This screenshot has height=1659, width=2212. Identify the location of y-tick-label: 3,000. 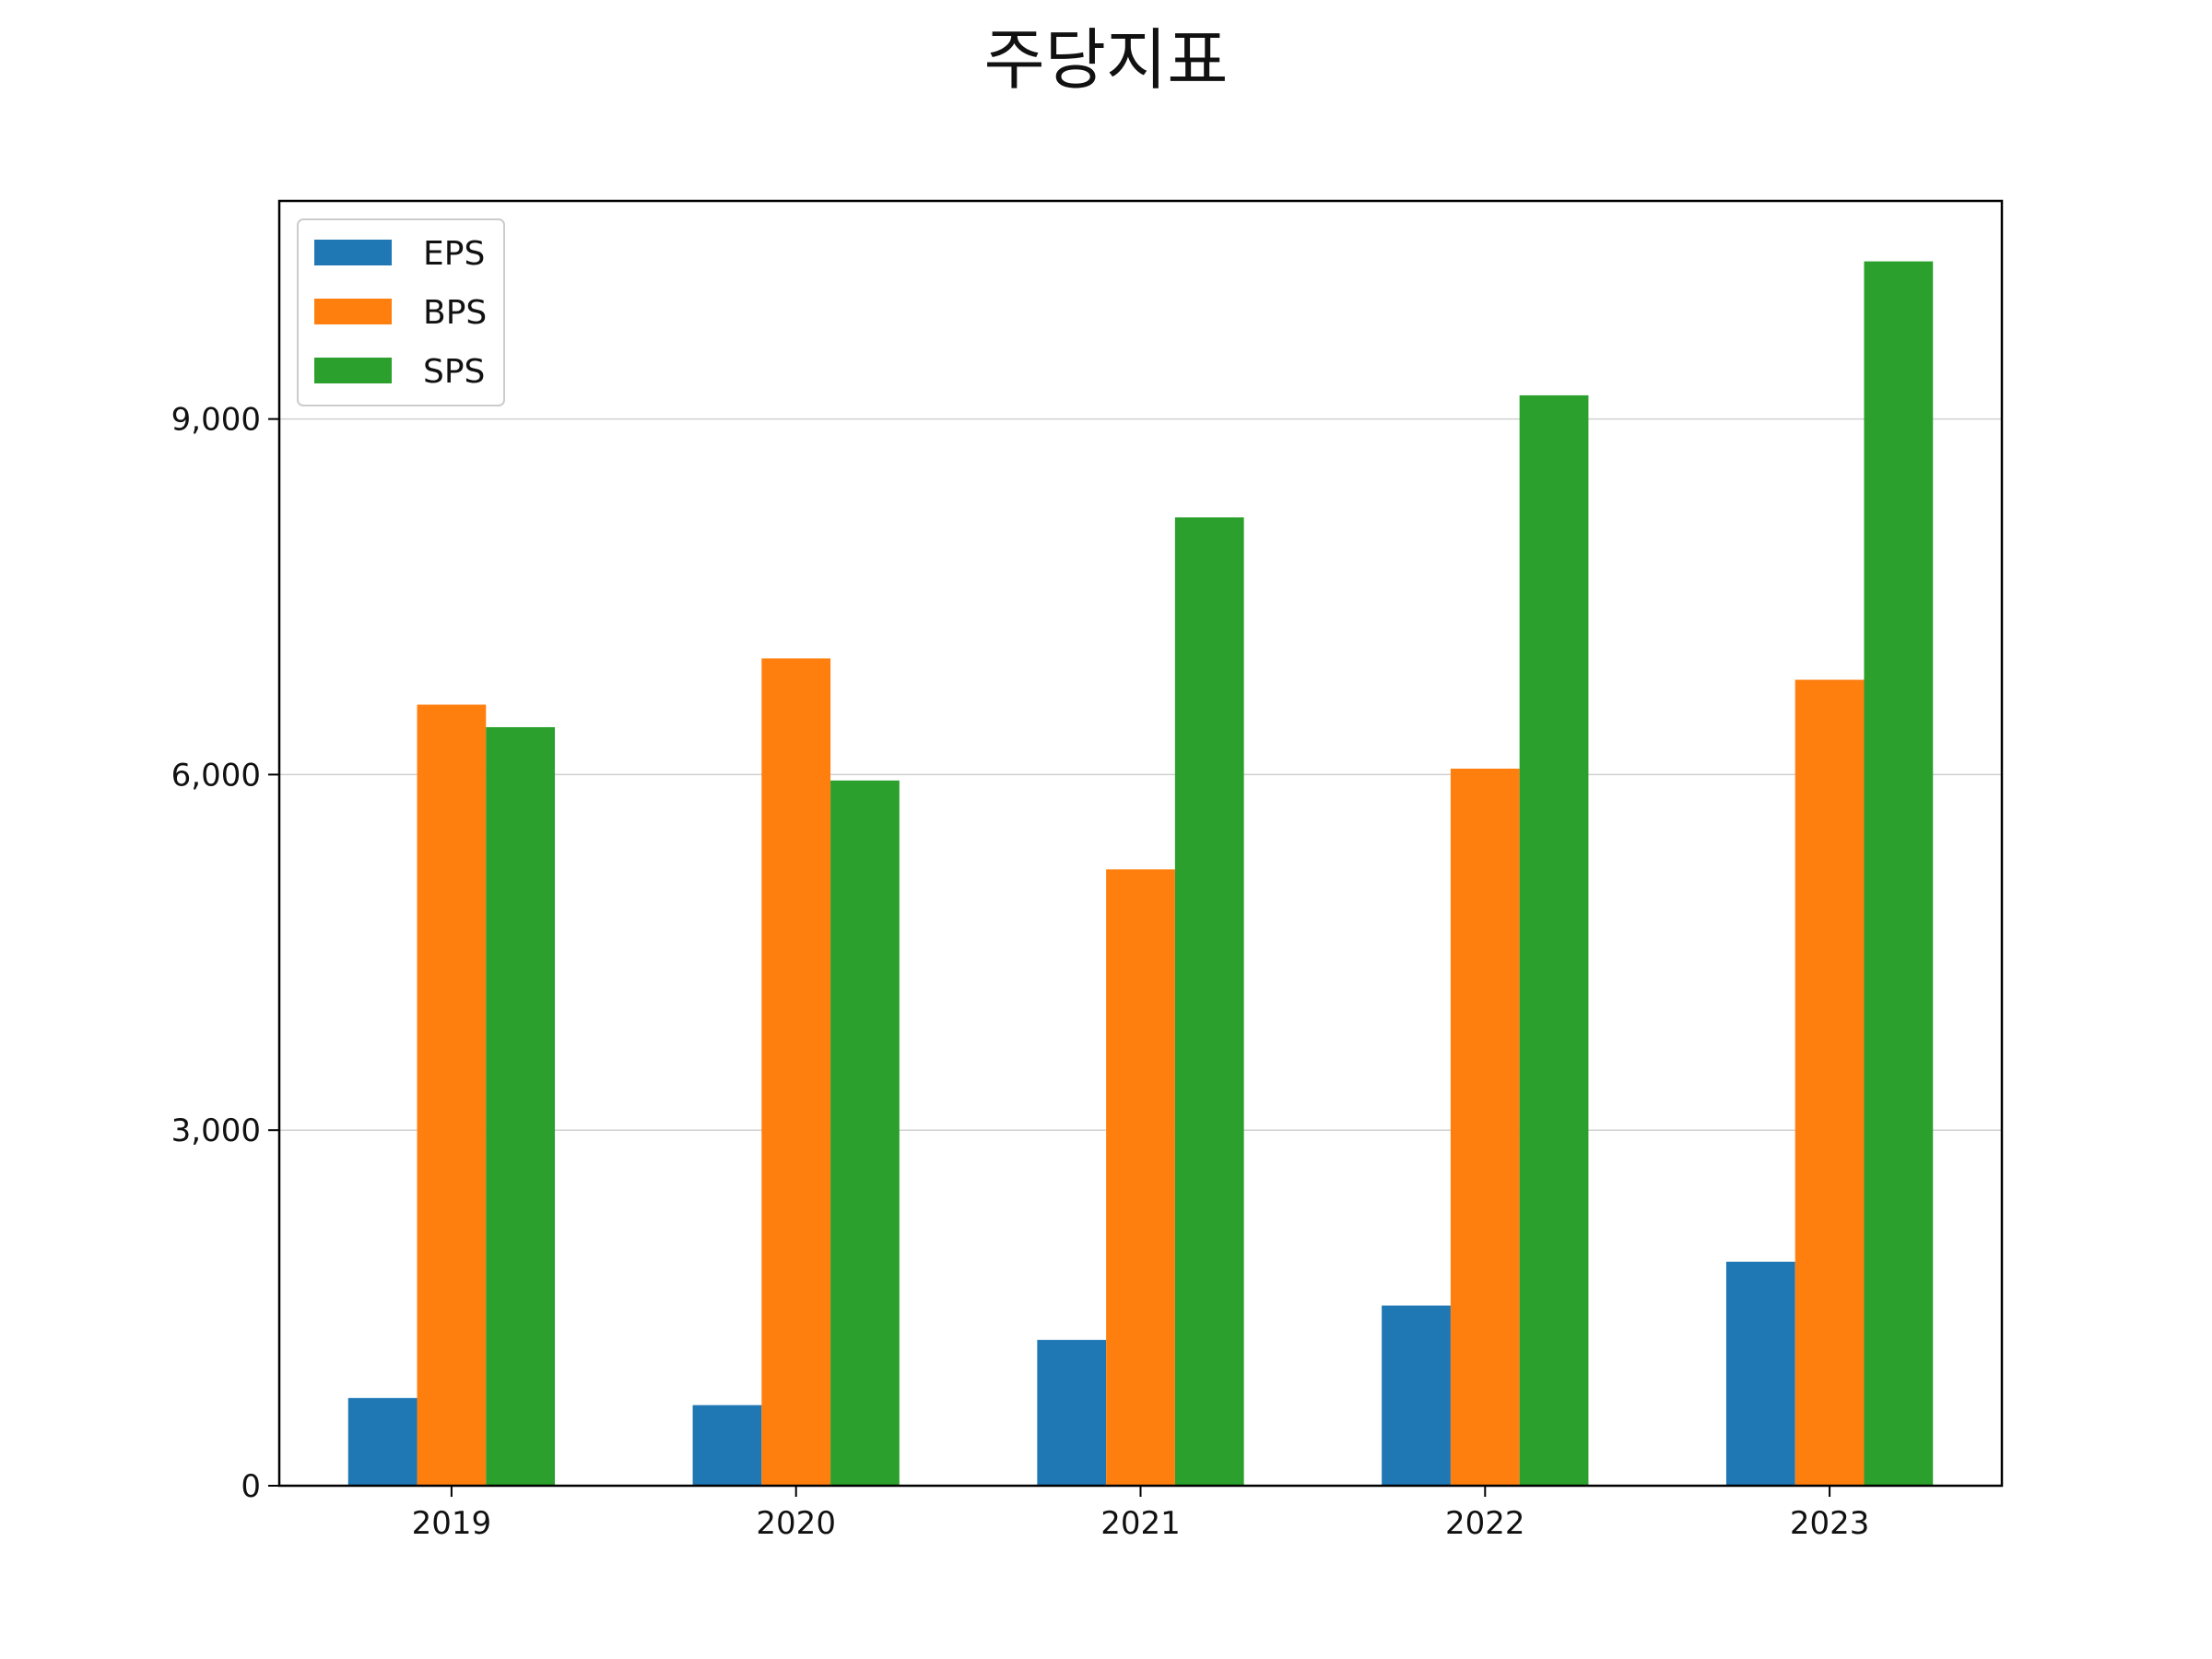
(216, 1130).